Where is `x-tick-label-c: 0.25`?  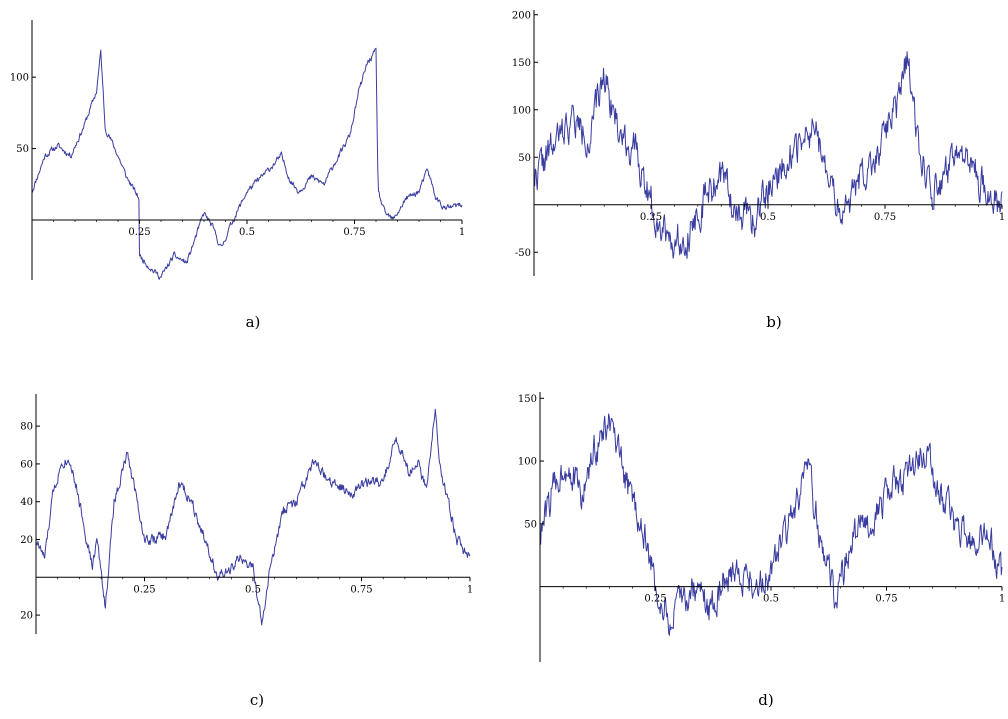 x-tick-label-c: 0.25 is located at coordinates (144, 589).